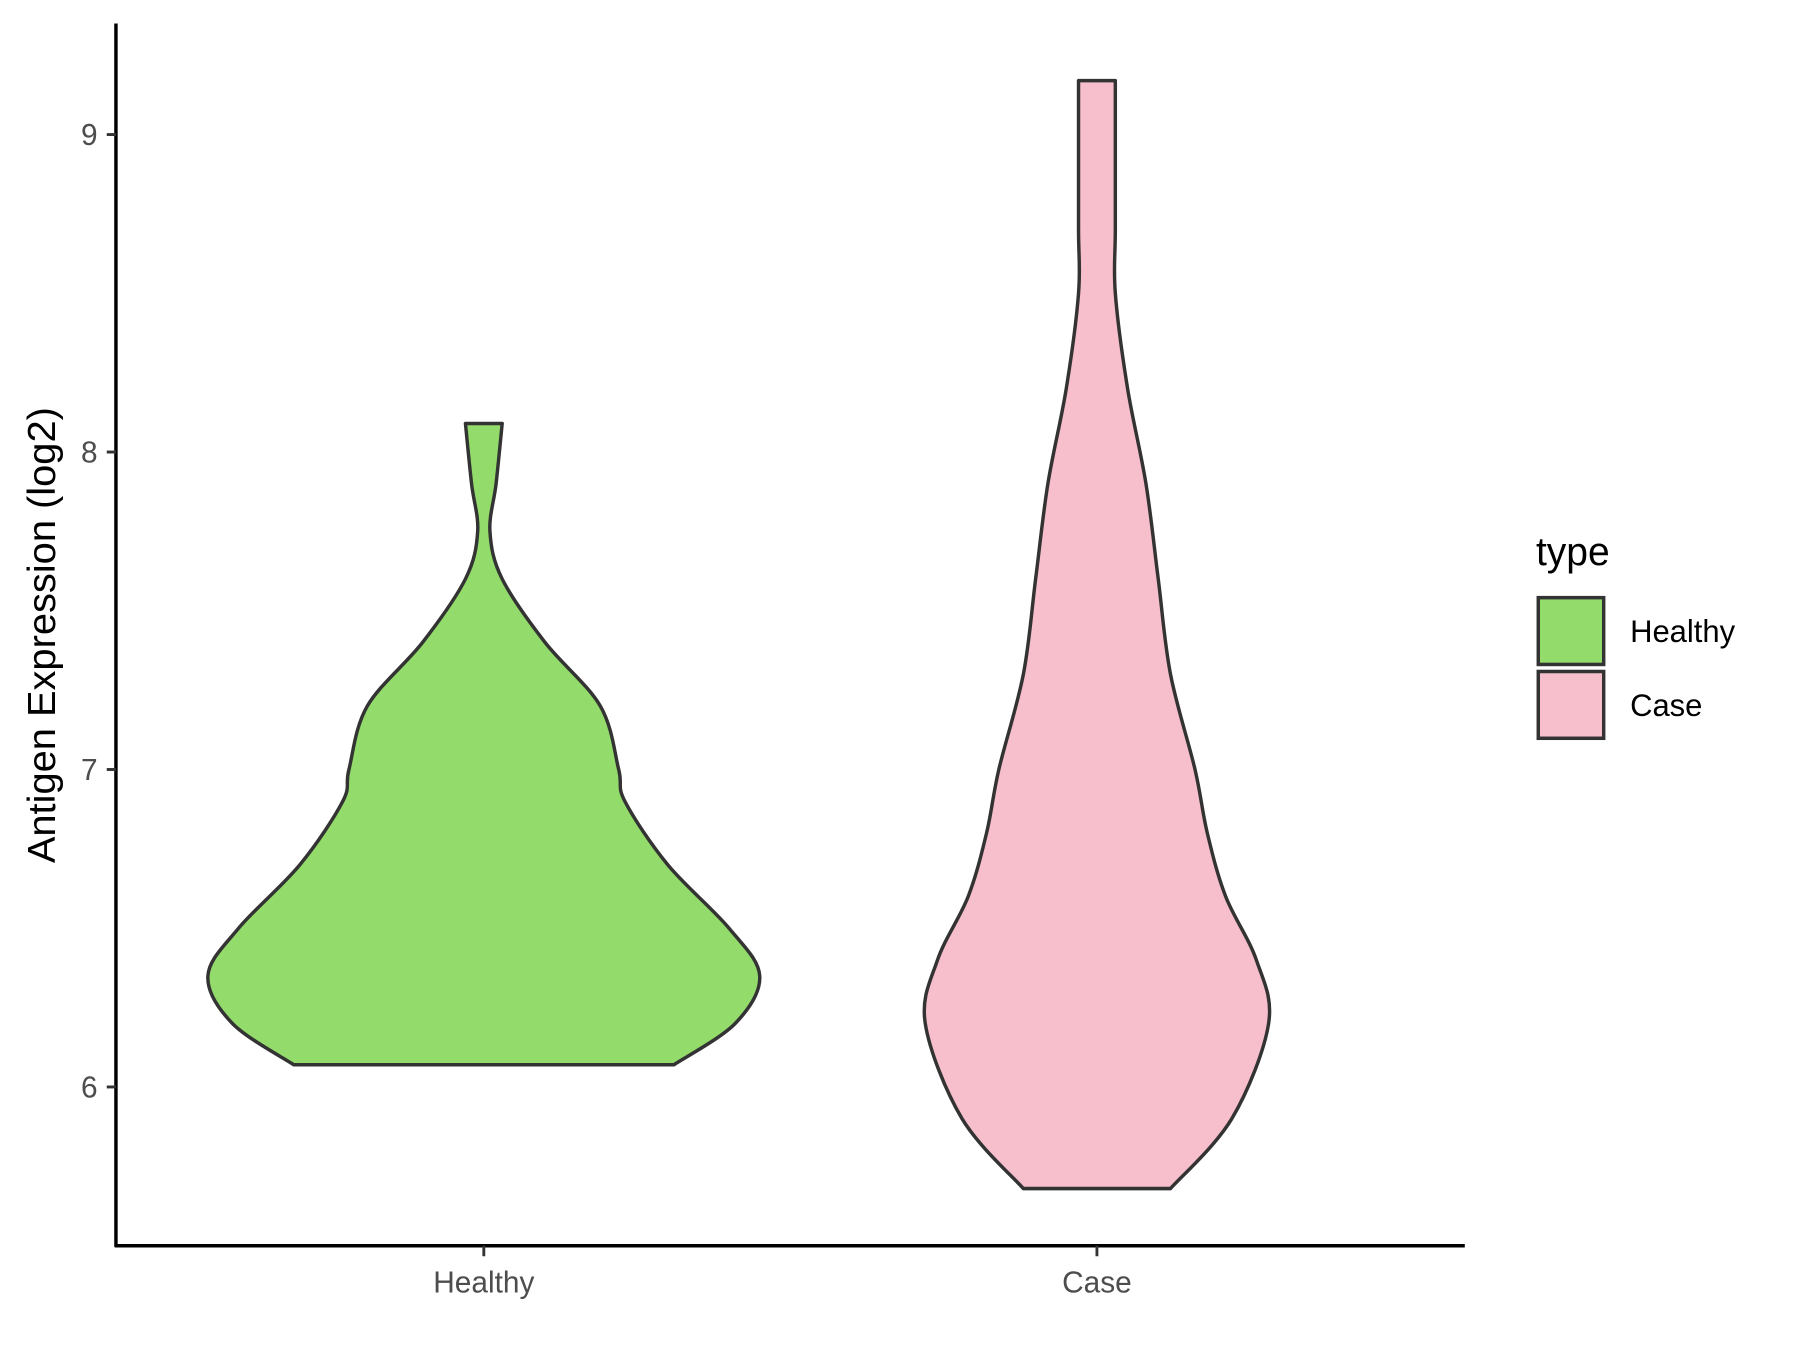 This screenshot has height=1350, width=1800. What do you see at coordinates (1573, 551) in the screenshot?
I see `legend-title: type` at bounding box center [1573, 551].